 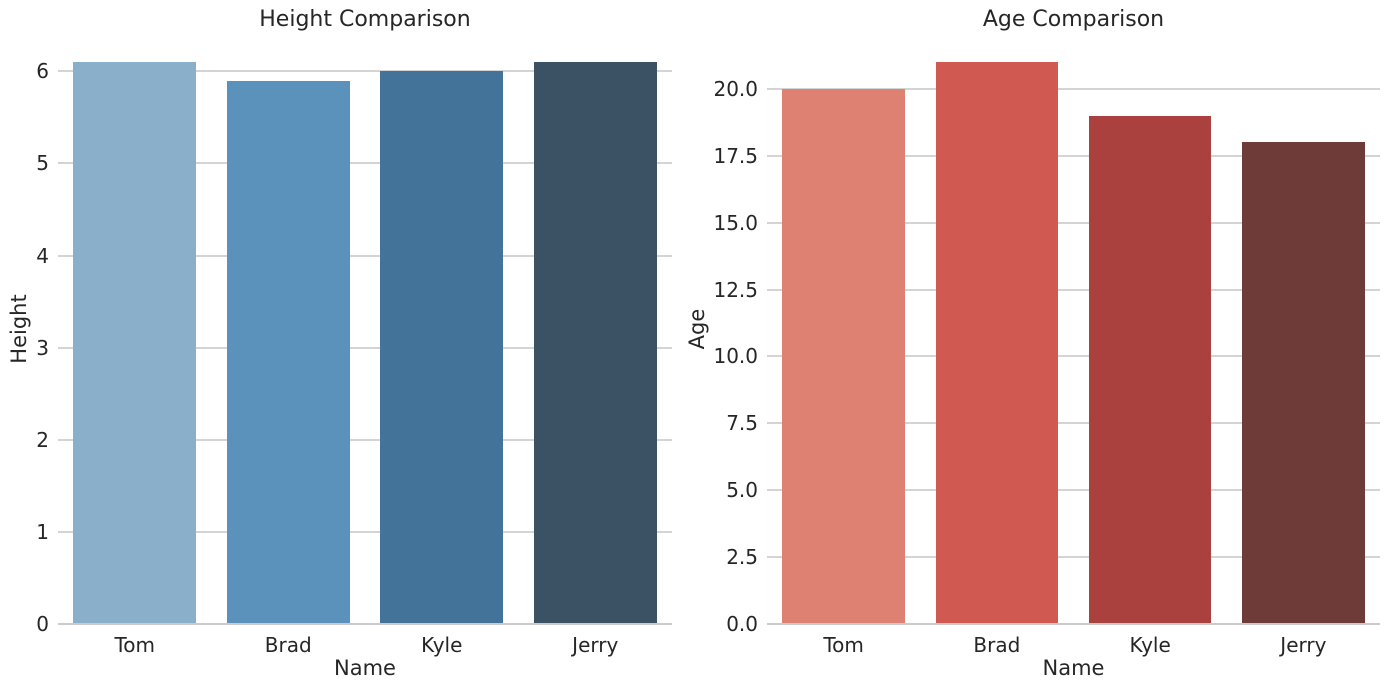 I want to click on y-tick-label: 0, so click(x=42, y=624).